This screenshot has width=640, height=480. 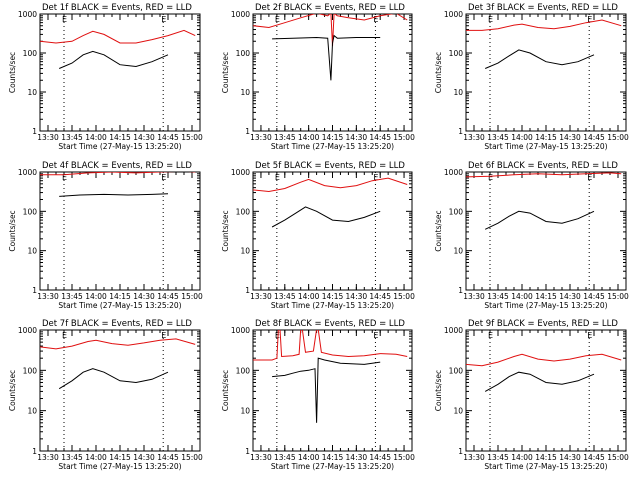 I want to click on panel-title: Det 5f BLACK = Events, RED = LLD, so click(x=330, y=166).